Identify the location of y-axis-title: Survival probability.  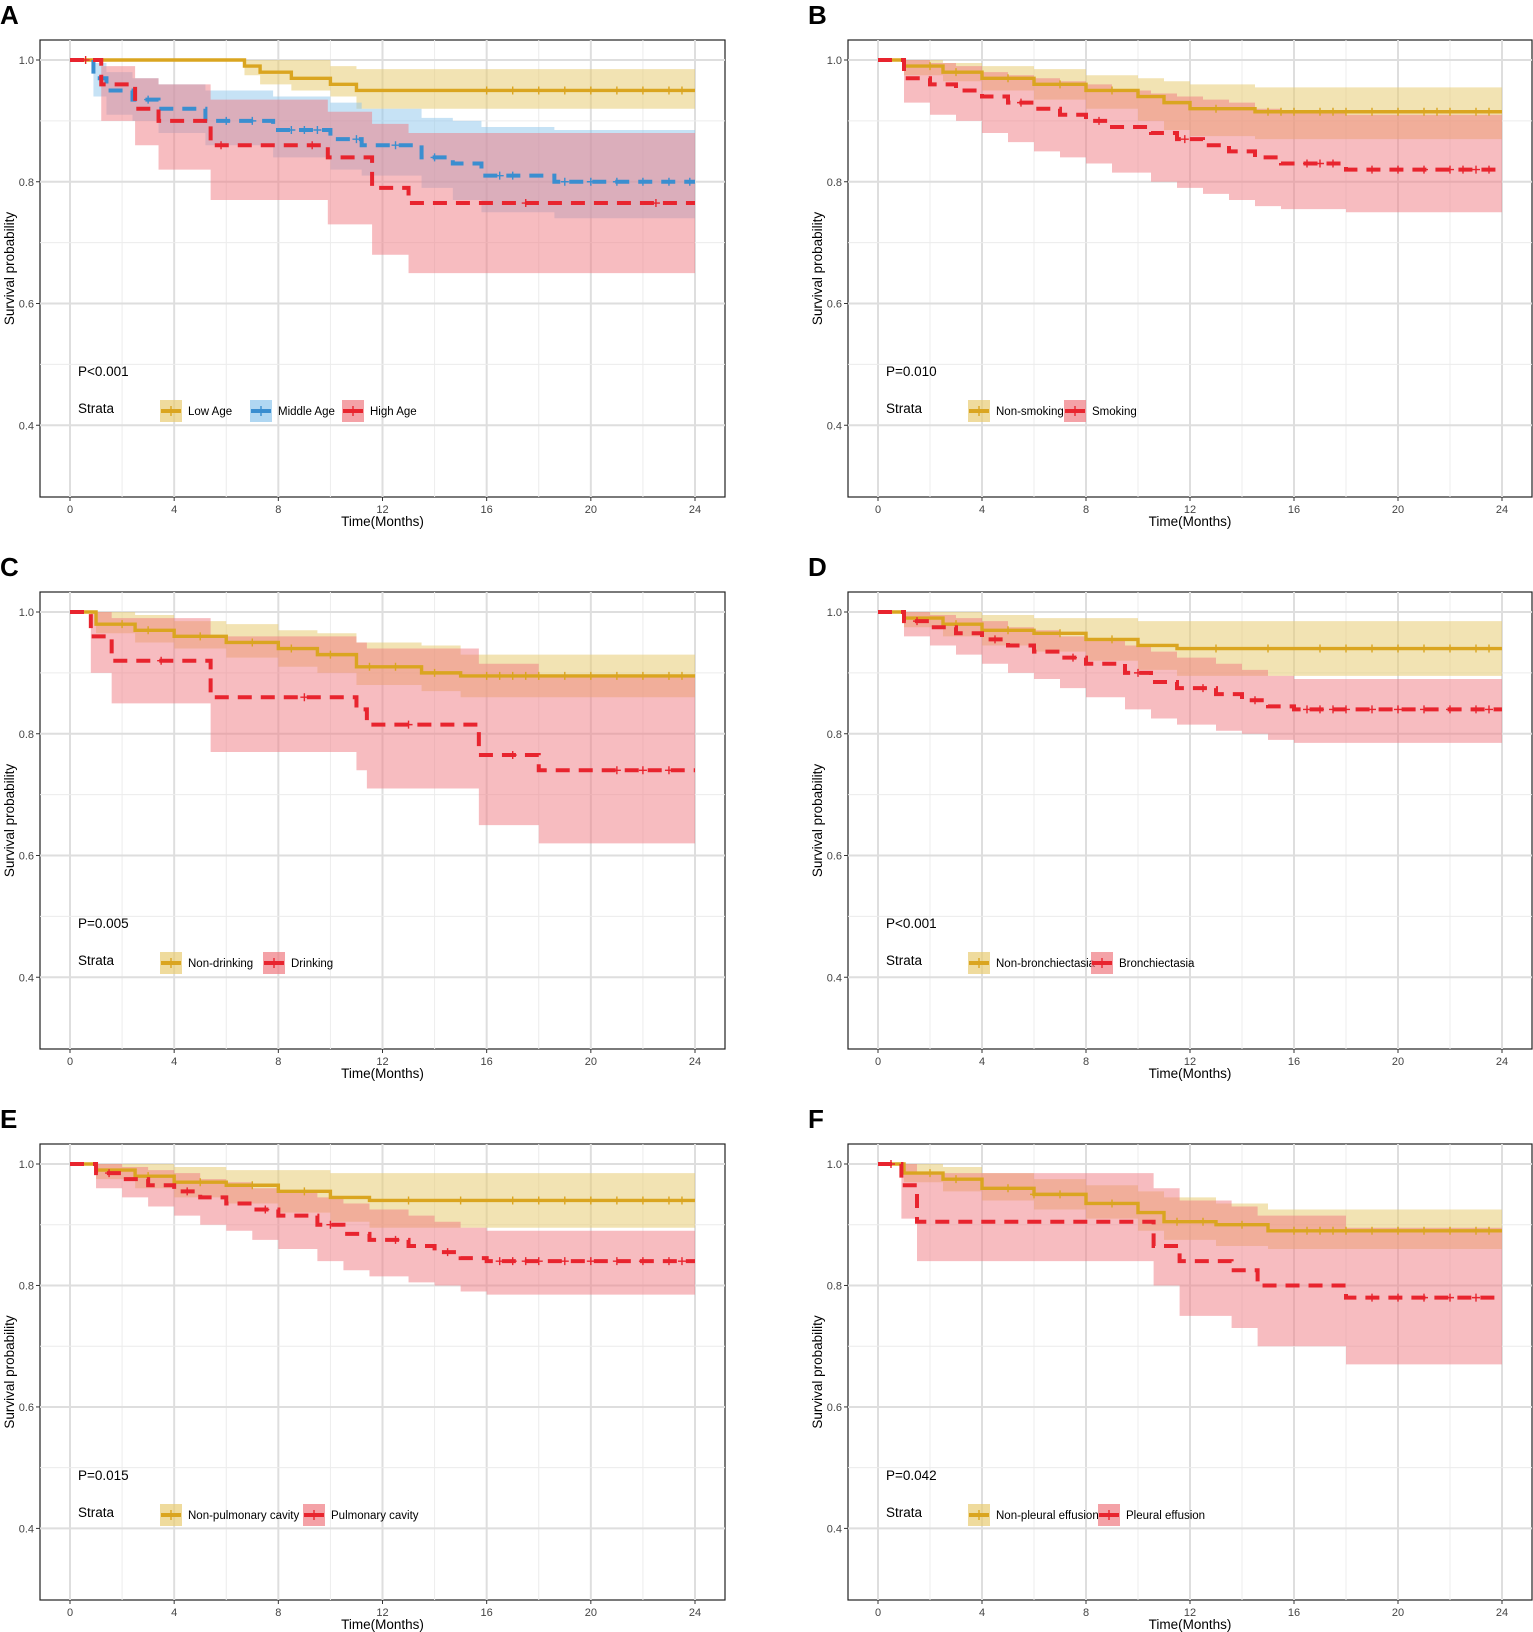
(817, 821).